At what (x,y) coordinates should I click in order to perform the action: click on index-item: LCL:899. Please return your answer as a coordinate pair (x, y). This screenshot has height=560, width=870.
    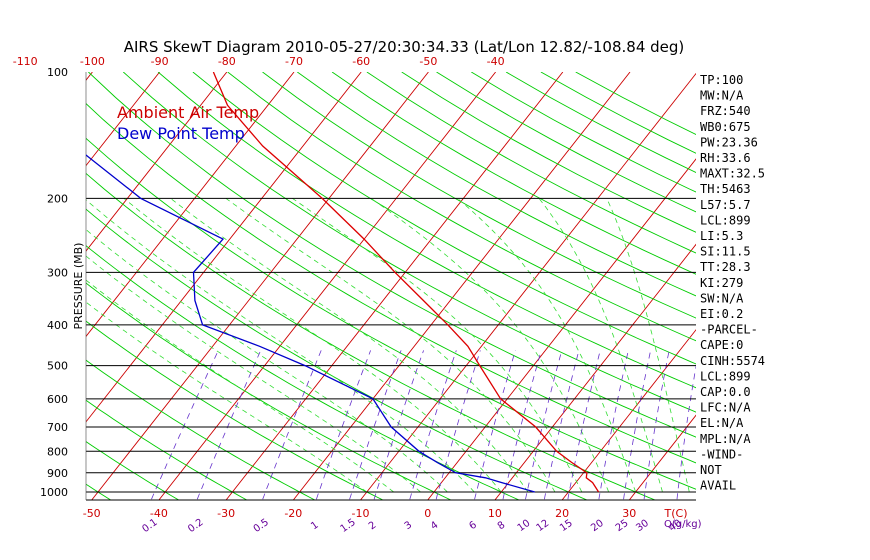
    Looking at the image, I should click on (725, 220).